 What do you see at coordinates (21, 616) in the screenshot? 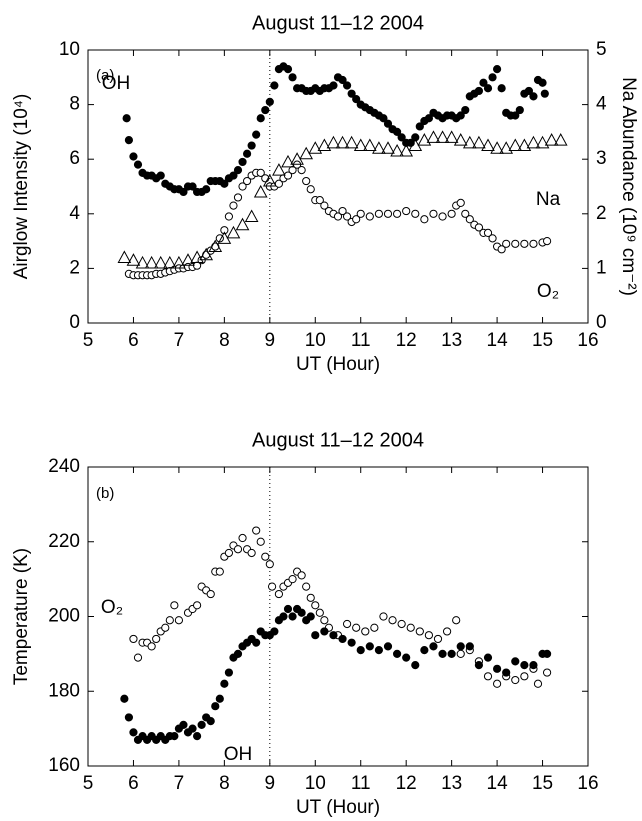
I see `y-axis-label: Temperature (K)` at bounding box center [21, 616].